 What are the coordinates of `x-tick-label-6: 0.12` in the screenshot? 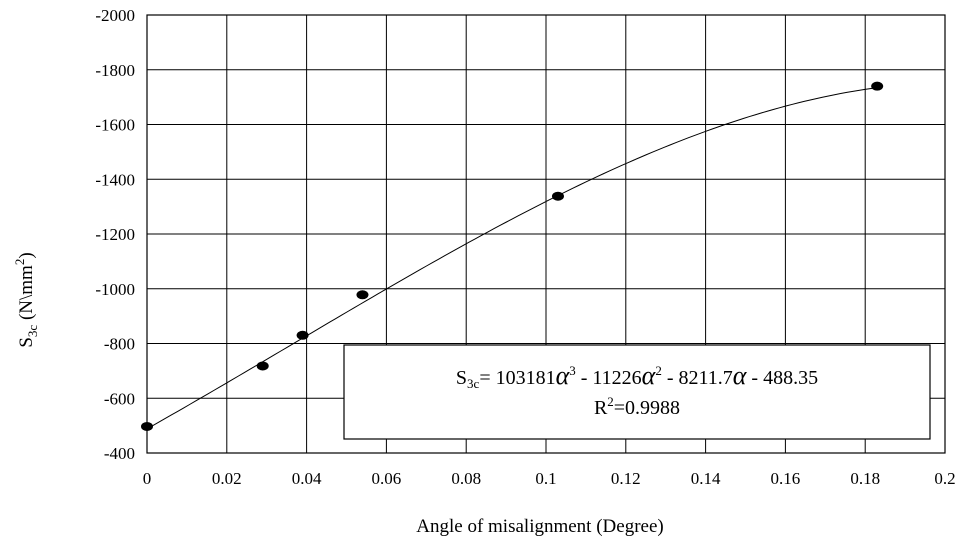 It's located at (626, 478).